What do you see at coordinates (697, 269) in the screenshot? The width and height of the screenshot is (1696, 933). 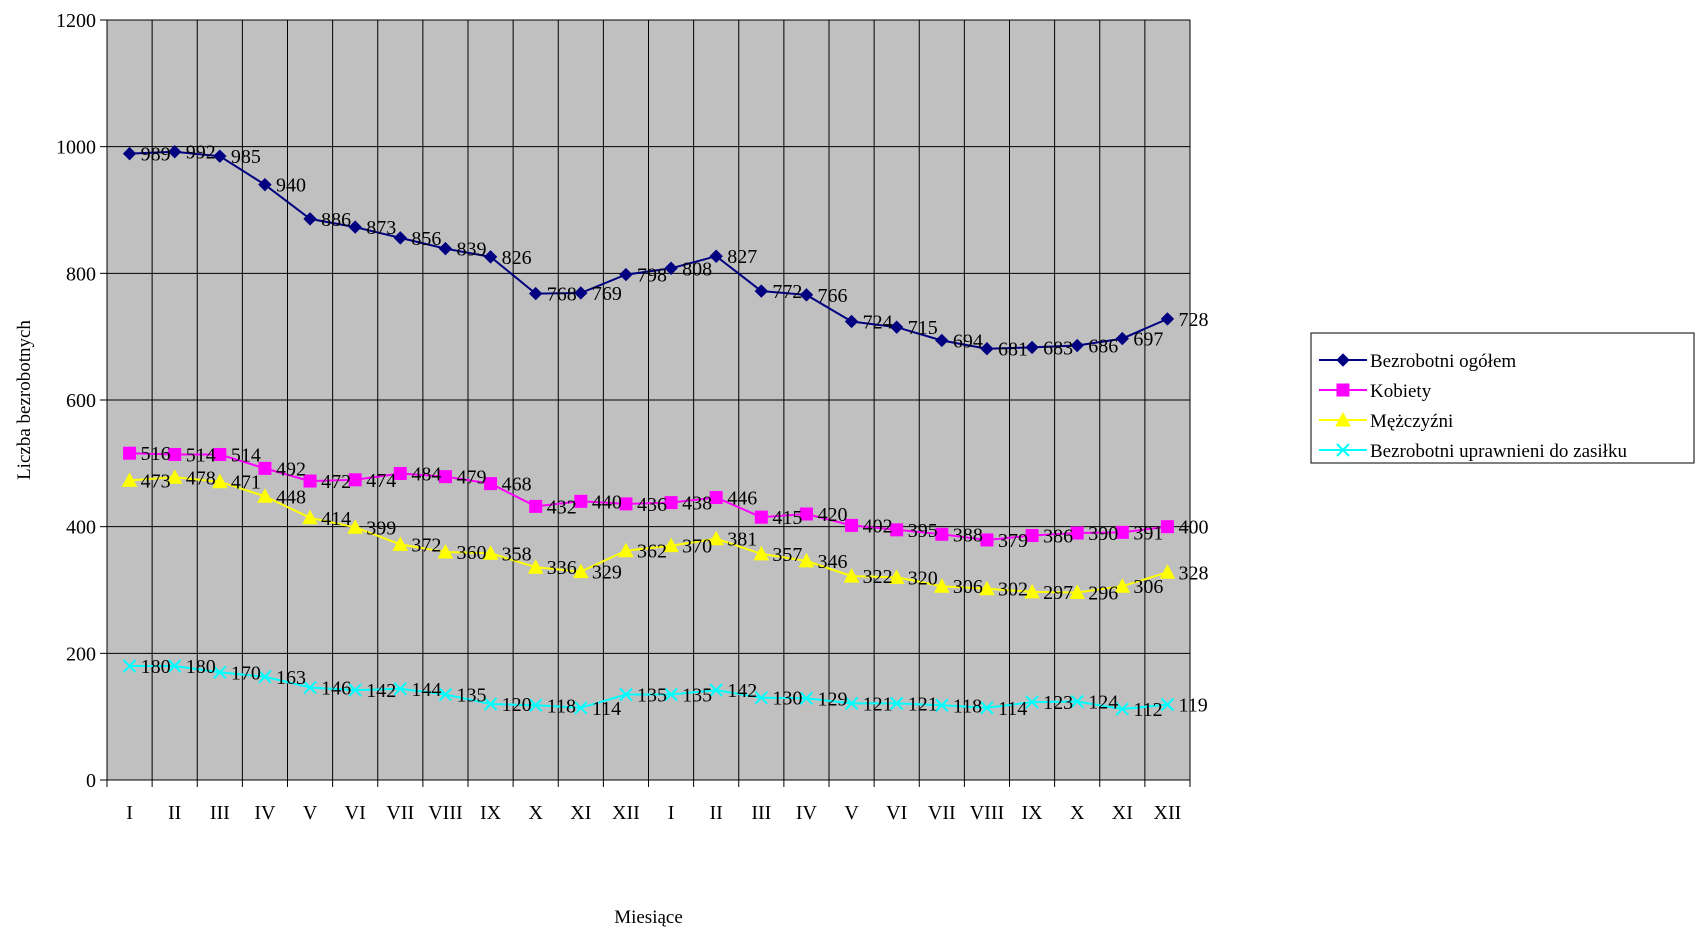 I see `data-label: 808` at bounding box center [697, 269].